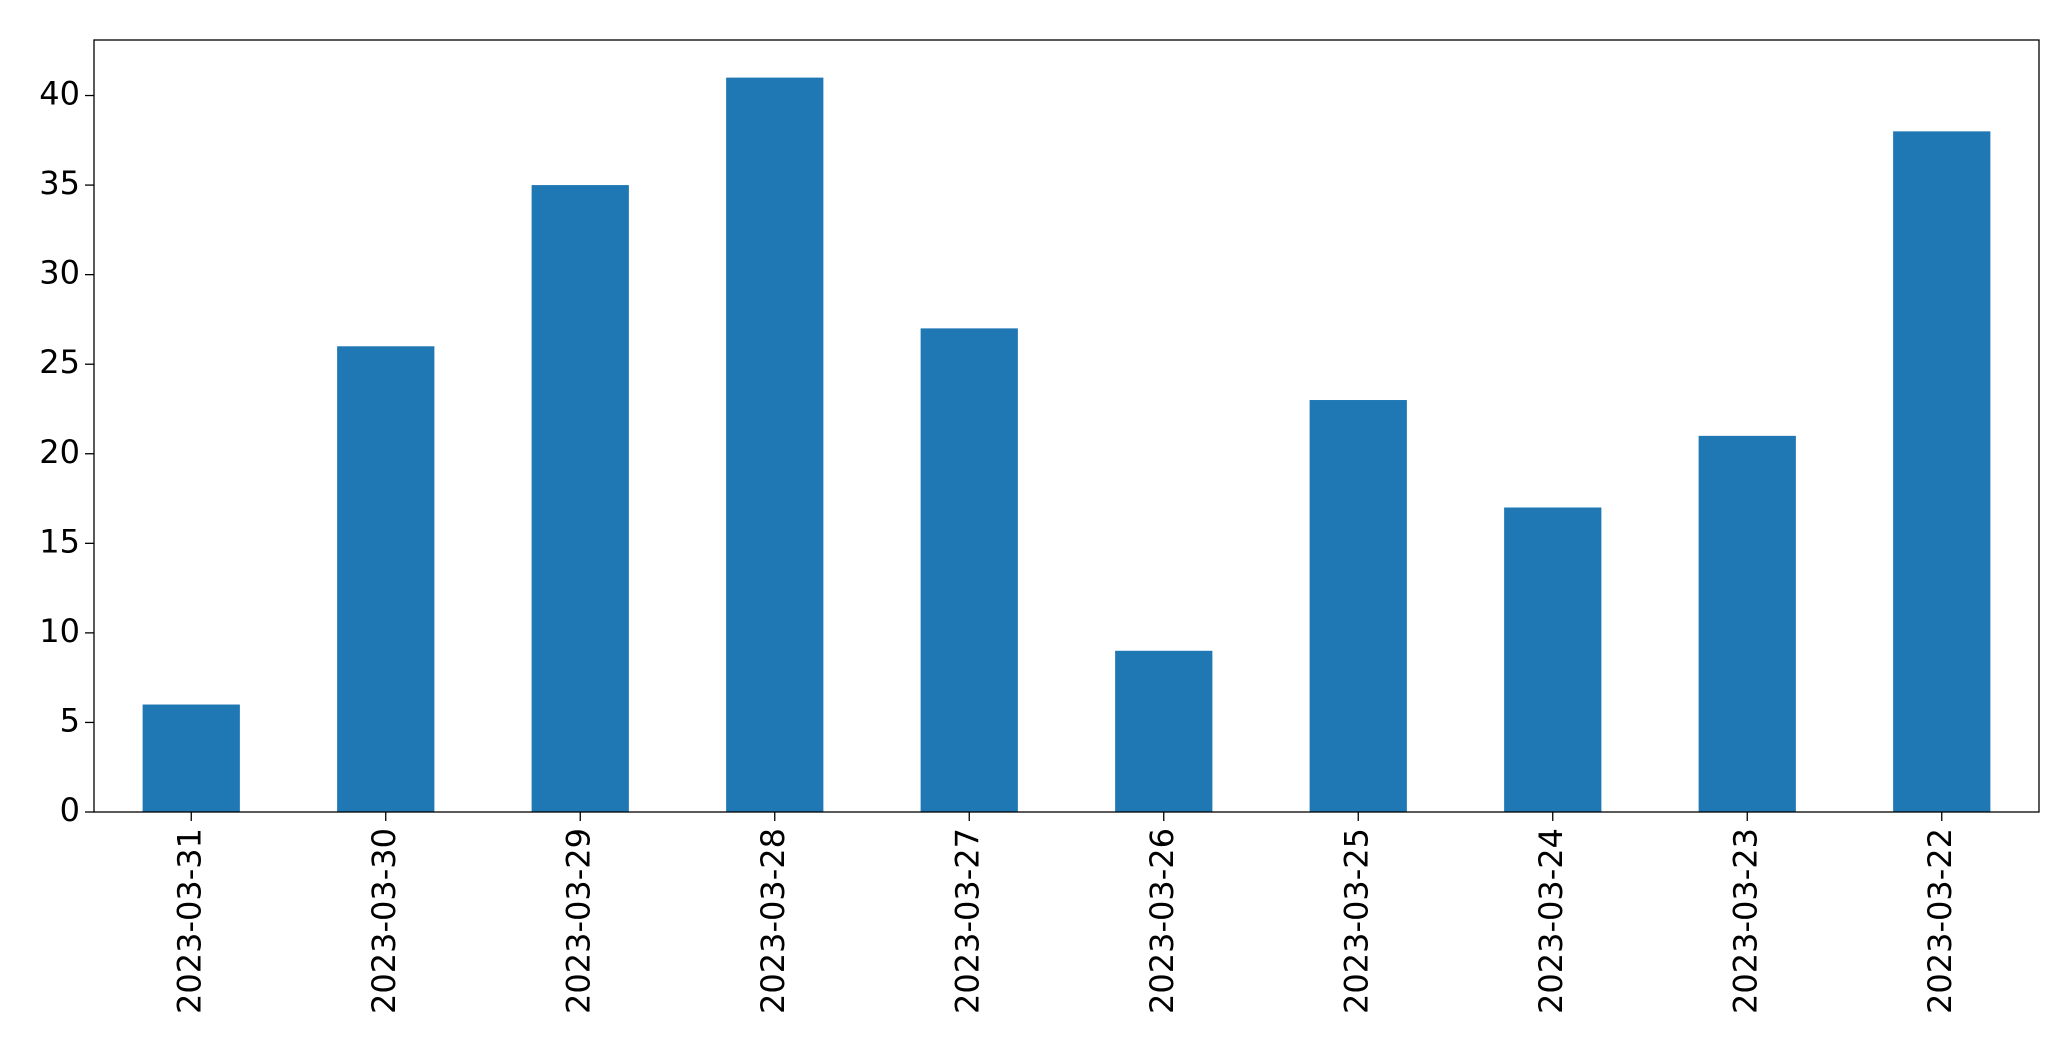 This screenshot has height=1061, width=2071. Describe the element at coordinates (1356, 921) in the screenshot. I see `x-tick-label: 2023-03-25` at that location.